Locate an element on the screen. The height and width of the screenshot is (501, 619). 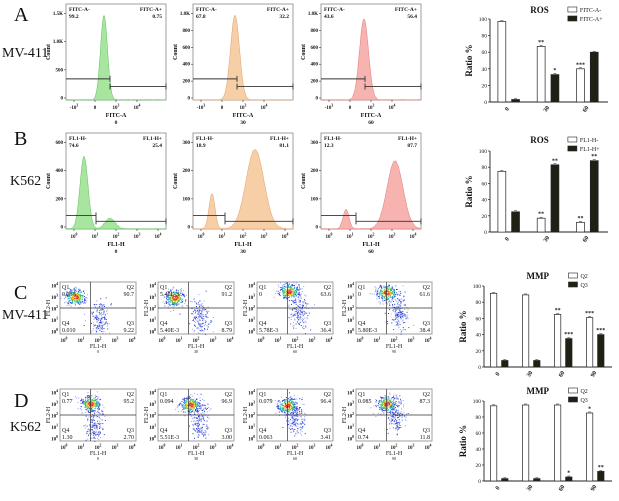
quadrant-value-q3: 11.8 is located at coordinates (425, 438).